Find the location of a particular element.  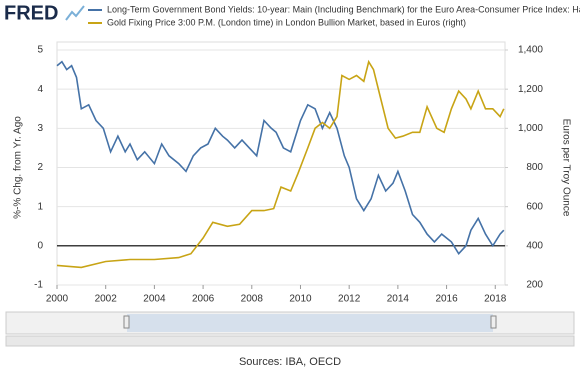

logo: FRED is located at coordinates (31, 13).